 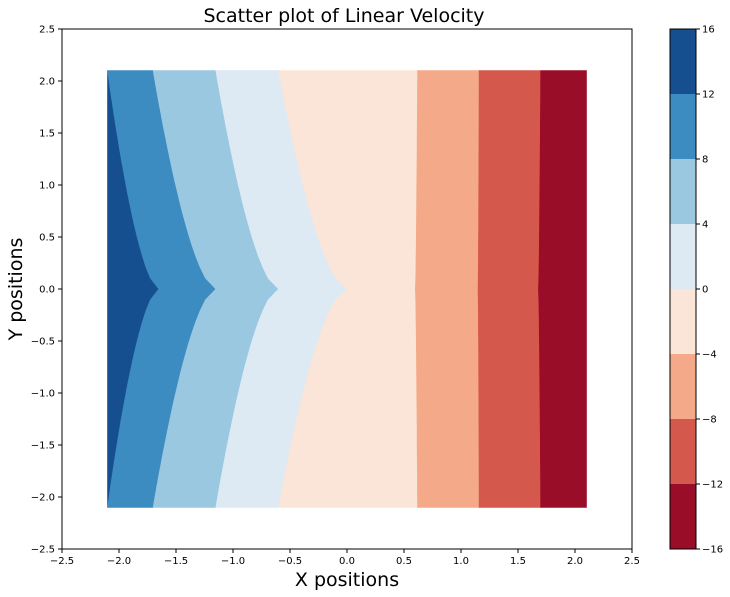 I want to click on chart-title: Scatter plot of Linear Velocity, so click(x=343, y=16).